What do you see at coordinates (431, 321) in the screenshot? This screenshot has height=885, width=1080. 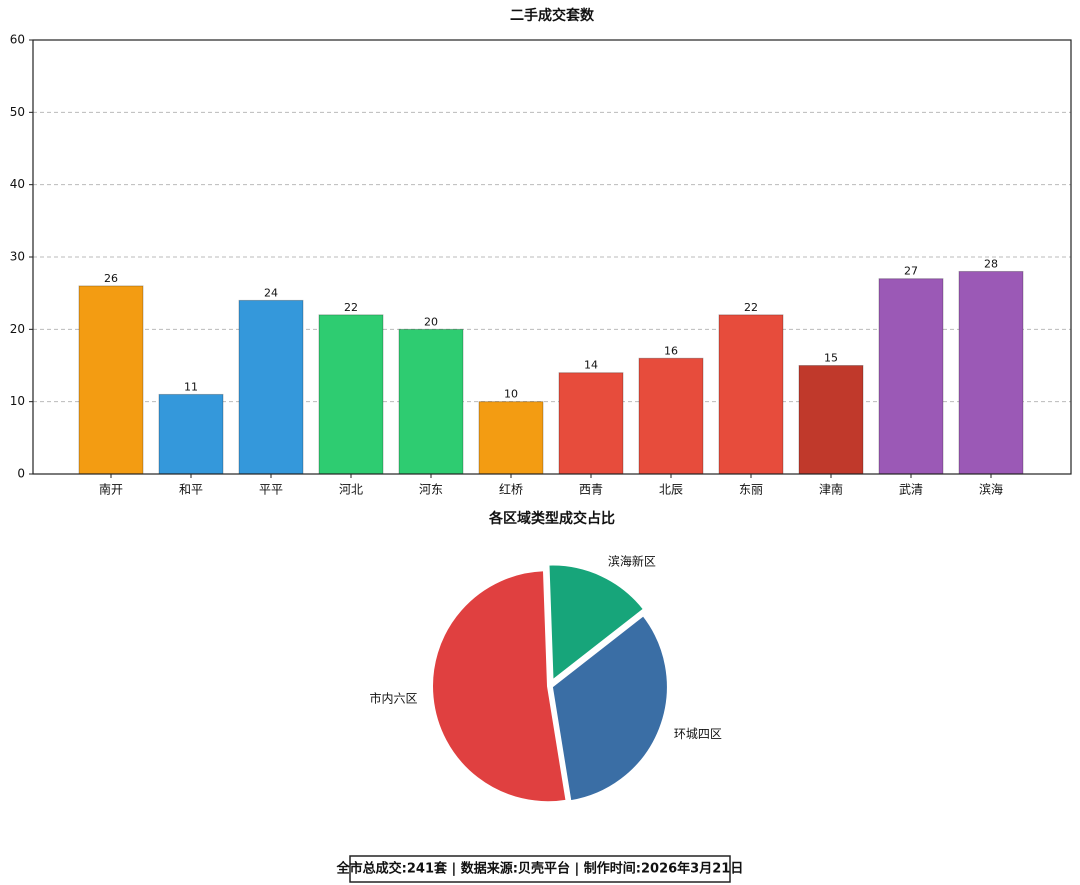 I see `value-label: 20` at bounding box center [431, 321].